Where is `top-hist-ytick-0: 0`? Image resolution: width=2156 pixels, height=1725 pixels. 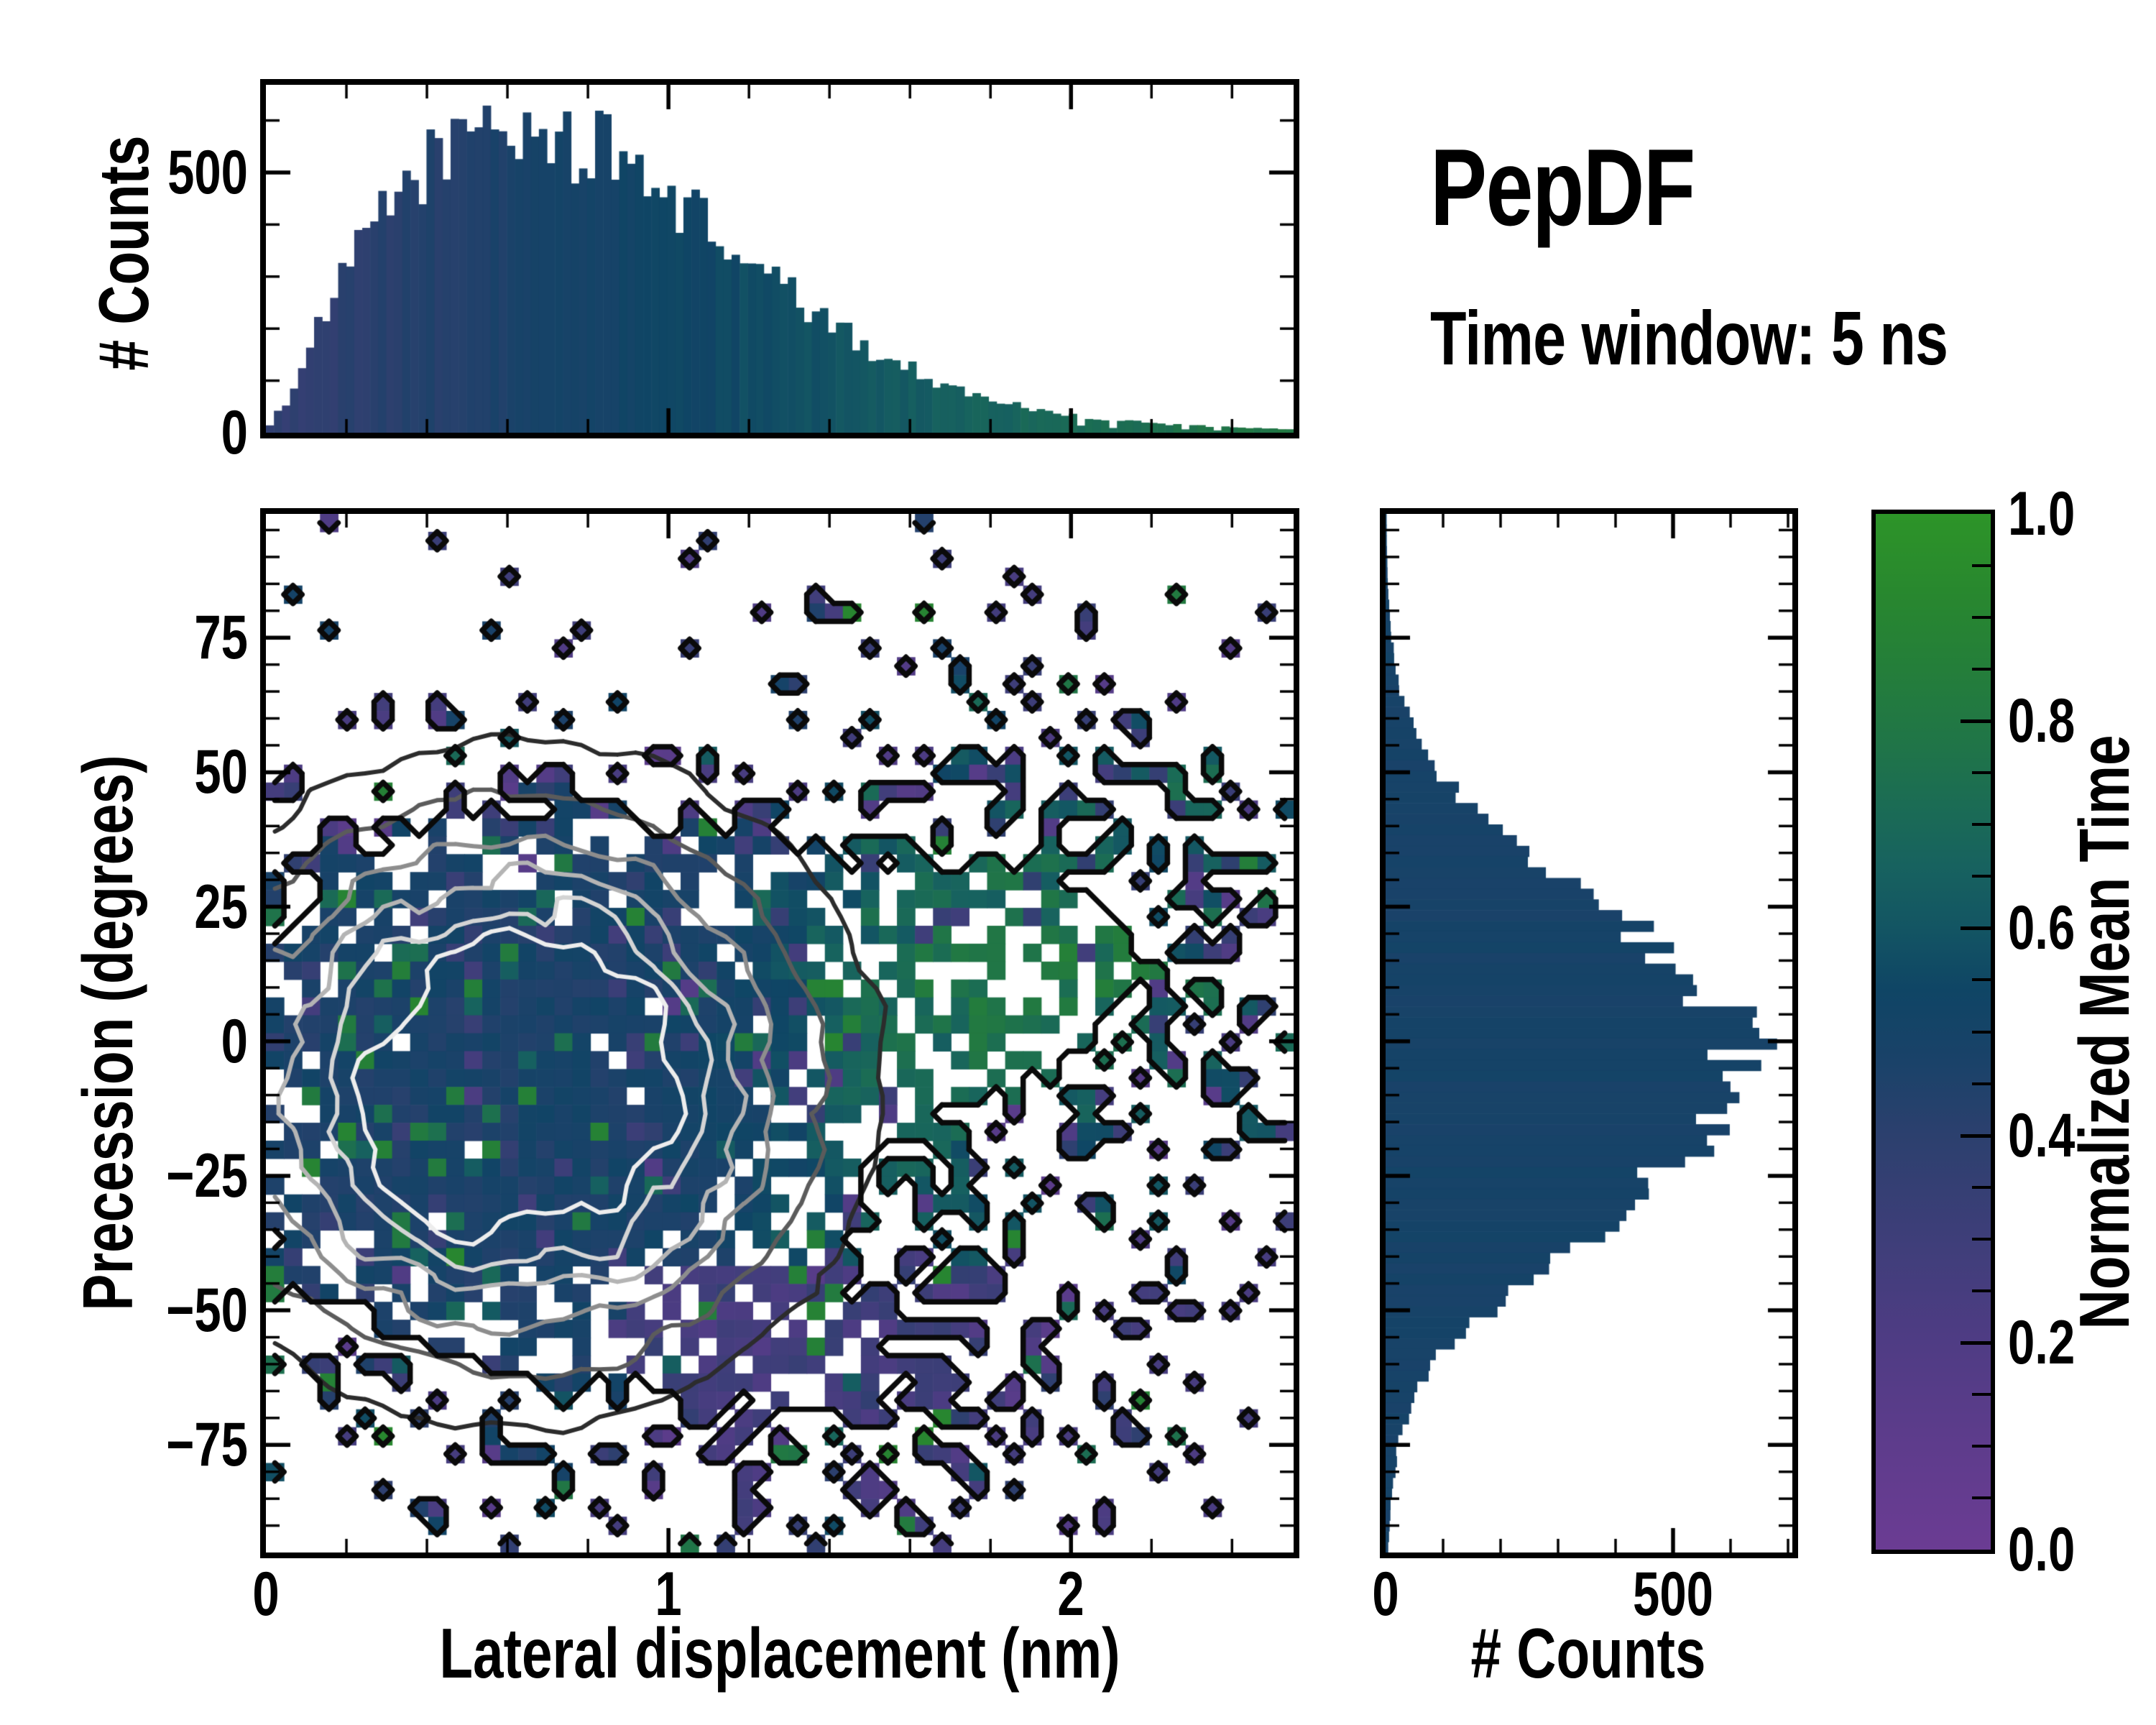
top-hist-ytick-0: 0 is located at coordinates (234, 432).